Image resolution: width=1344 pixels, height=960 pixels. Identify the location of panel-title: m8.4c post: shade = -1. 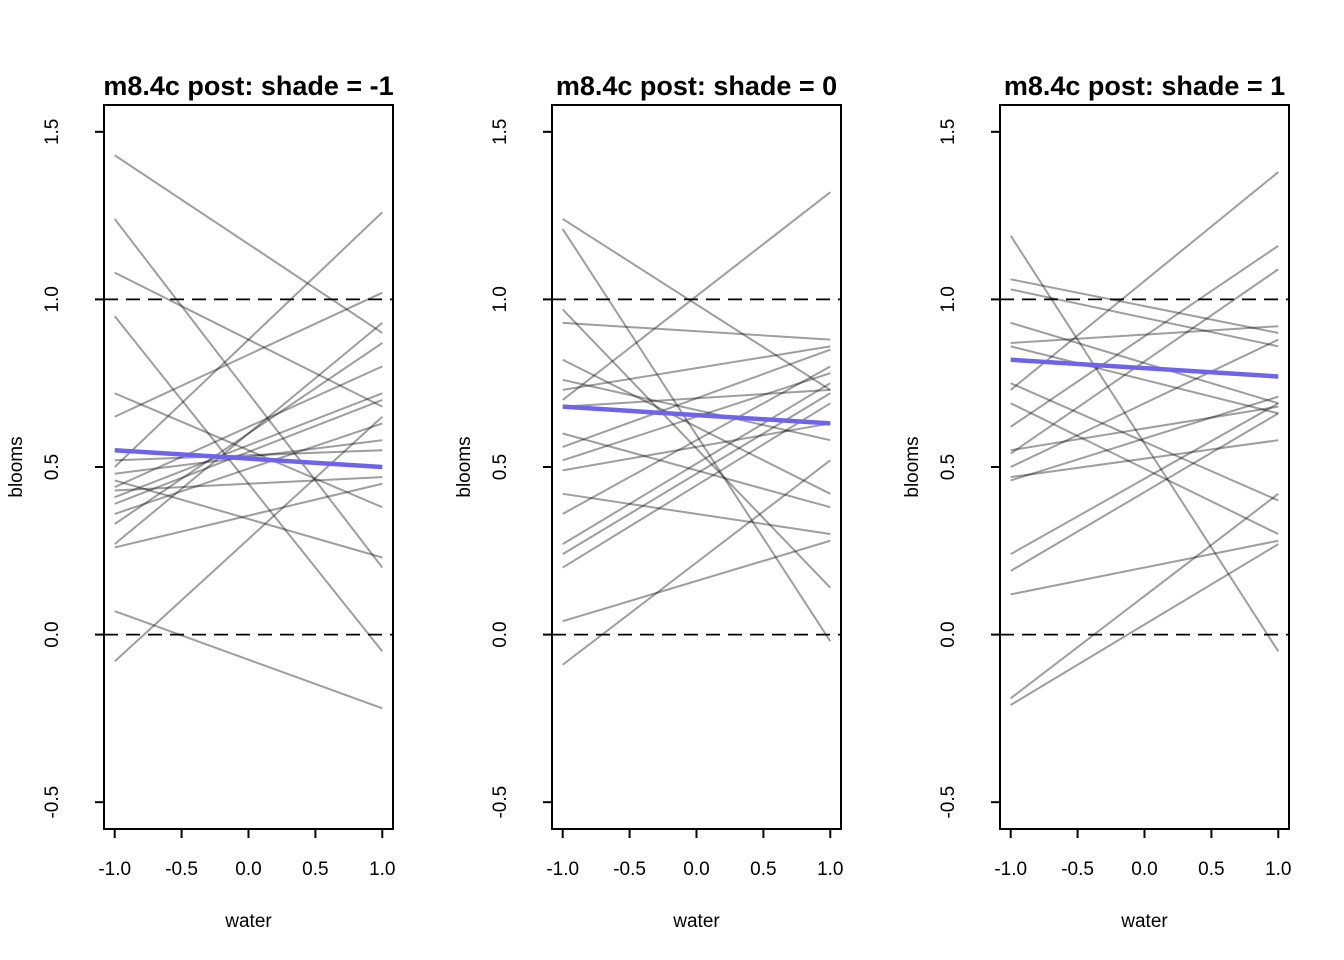
(248, 86).